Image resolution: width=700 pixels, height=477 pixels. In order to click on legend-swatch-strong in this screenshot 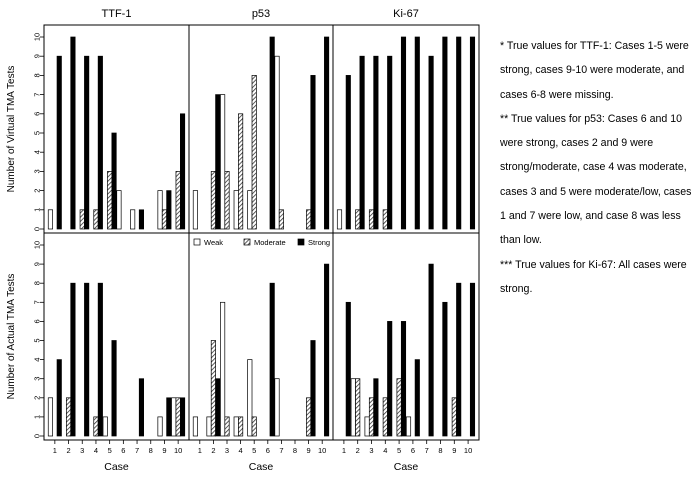, I will do `click(301, 242)`.